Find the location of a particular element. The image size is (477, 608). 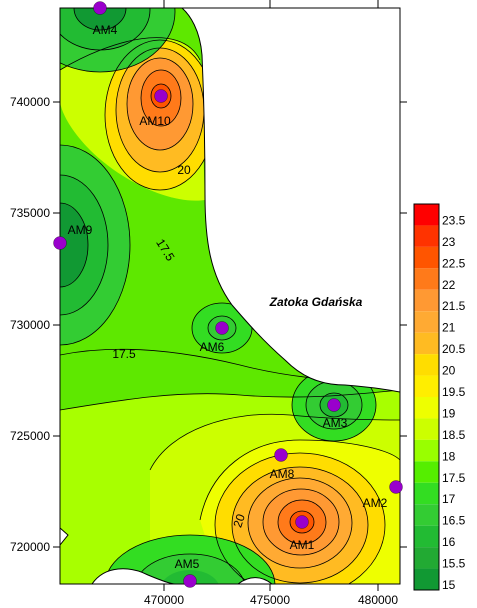

y-tick-label: 735000 is located at coordinates (30, 213).